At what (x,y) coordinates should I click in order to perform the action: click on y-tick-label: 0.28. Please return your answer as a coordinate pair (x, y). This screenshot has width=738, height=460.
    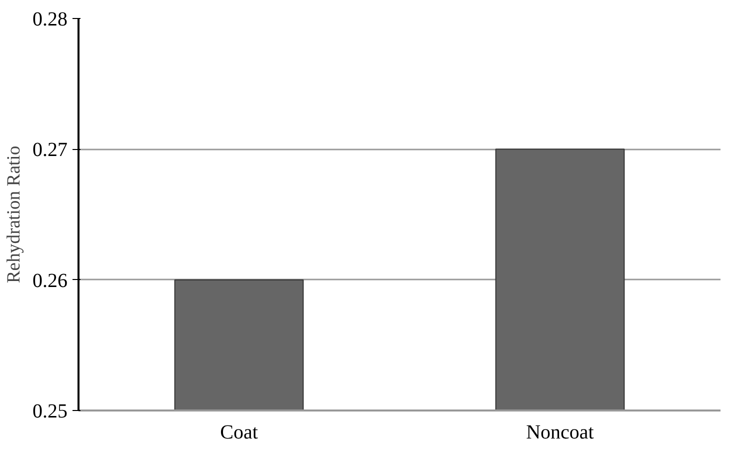
    Looking at the image, I should click on (50, 19).